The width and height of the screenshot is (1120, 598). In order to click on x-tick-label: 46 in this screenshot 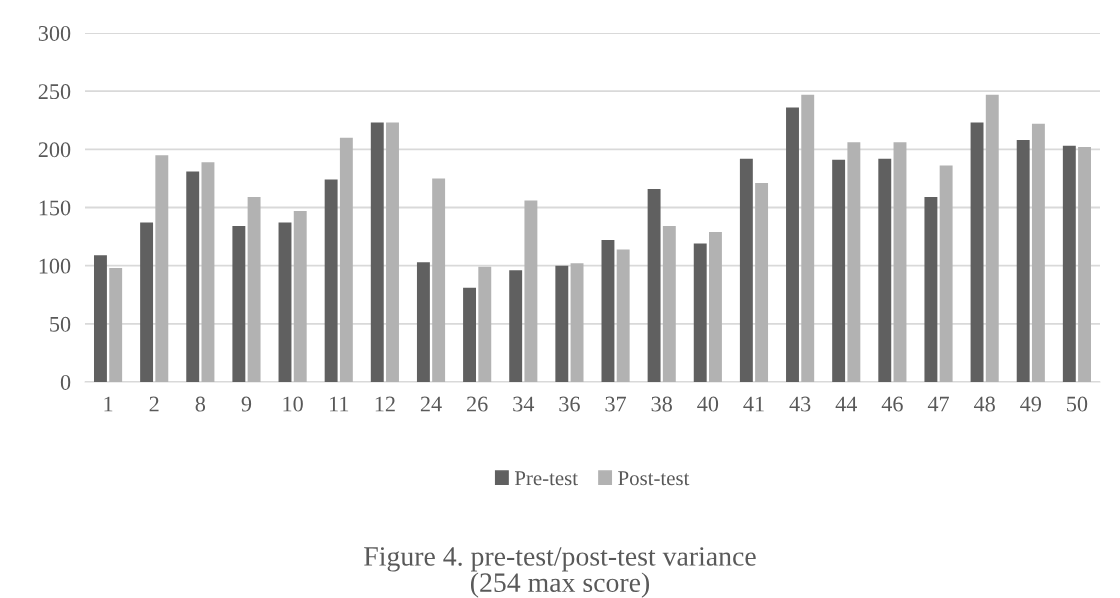, I will do `click(892, 404)`.